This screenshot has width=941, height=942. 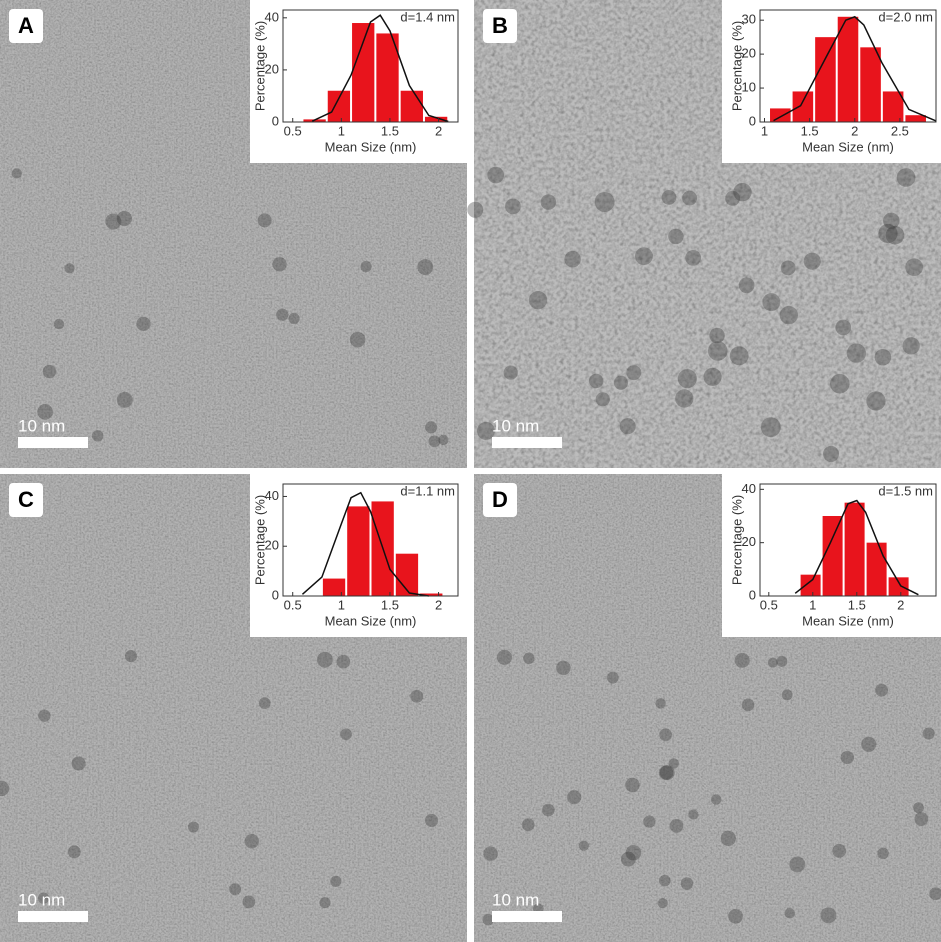 I want to click on panel-label: B, so click(x=500, y=25).